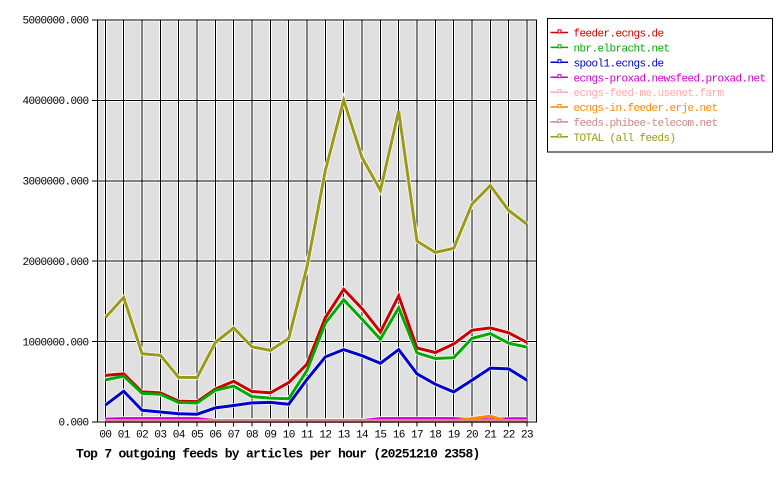 The image size is (780, 485). Describe the element at coordinates (105, 436) in the screenshot. I see `svg-text: 00` at that location.